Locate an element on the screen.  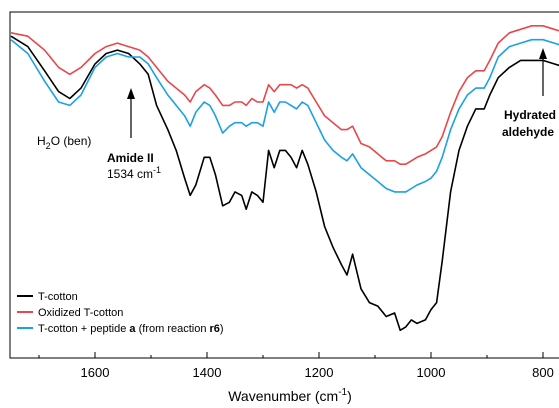
annotation-h2o: H2O (ben) is located at coordinates (64, 142).